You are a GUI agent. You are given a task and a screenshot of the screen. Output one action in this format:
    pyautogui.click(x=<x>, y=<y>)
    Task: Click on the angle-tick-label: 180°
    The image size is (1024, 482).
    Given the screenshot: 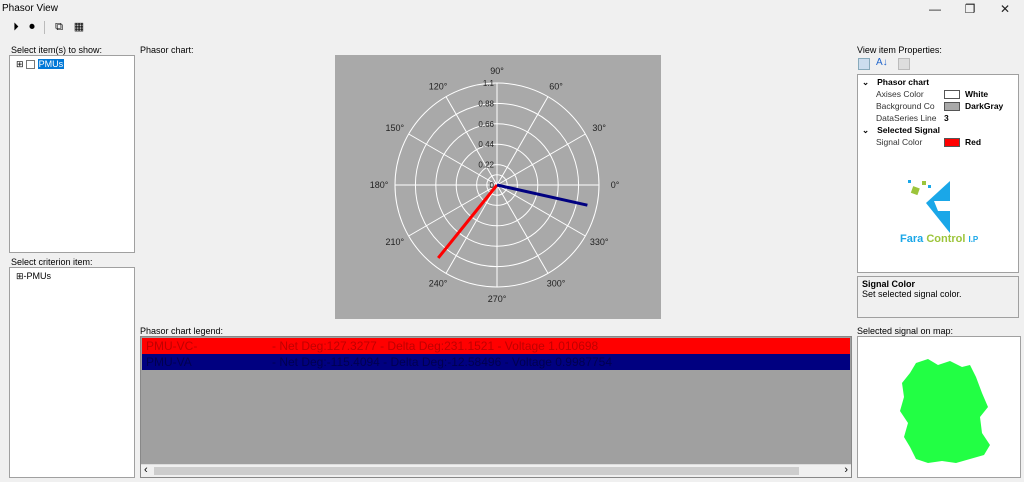 What is the action you would take?
    pyautogui.click(x=379, y=185)
    